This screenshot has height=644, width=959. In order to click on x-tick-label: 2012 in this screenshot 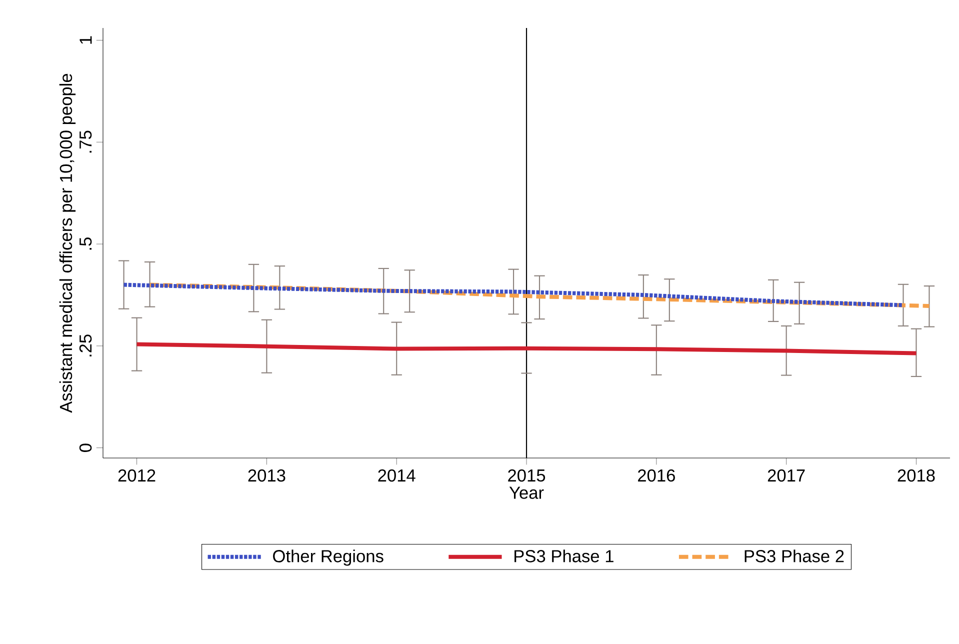, I will do `click(137, 475)`.